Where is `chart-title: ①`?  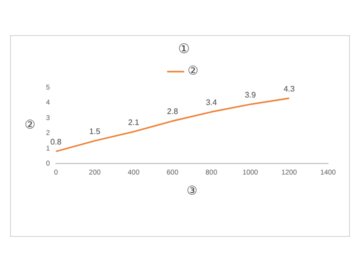
chart-title: ① is located at coordinates (184, 50).